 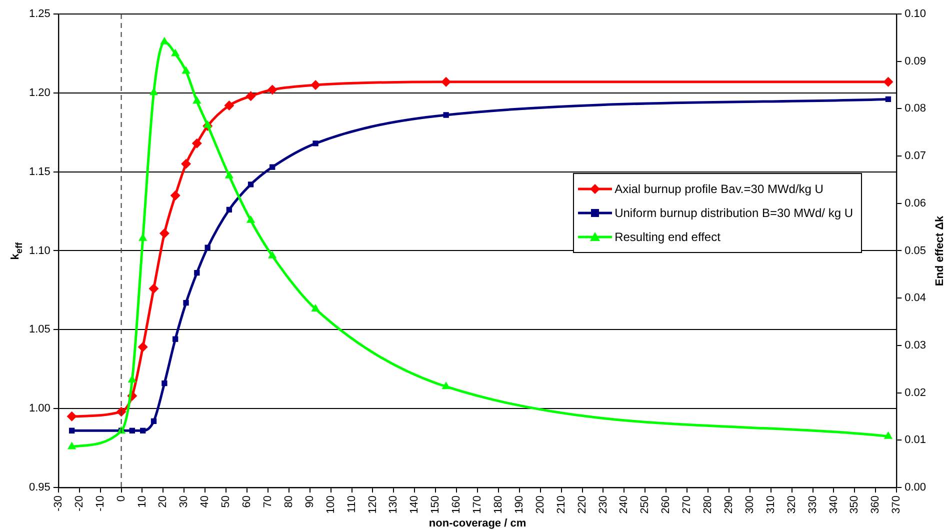 What do you see at coordinates (915, 156) in the screenshot?
I see `y2-tick-label: 0.07` at bounding box center [915, 156].